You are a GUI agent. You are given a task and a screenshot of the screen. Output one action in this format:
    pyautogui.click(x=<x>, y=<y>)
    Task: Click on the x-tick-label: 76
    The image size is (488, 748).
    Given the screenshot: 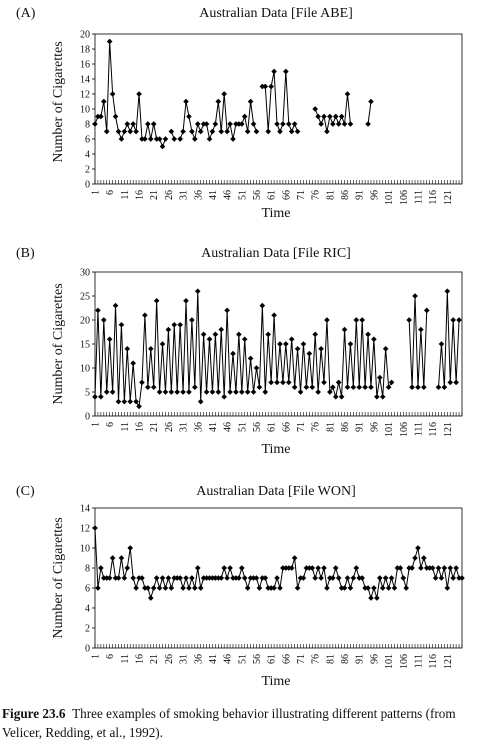 What is the action you would take?
    pyautogui.click(x=316, y=427)
    